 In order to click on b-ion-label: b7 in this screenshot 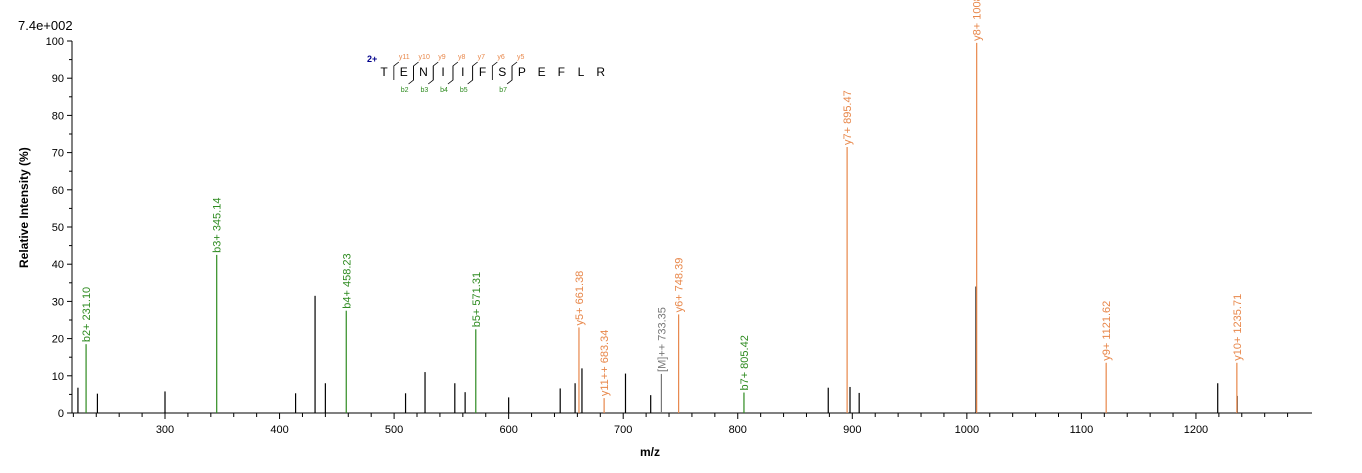, I will do `click(503, 90)`.